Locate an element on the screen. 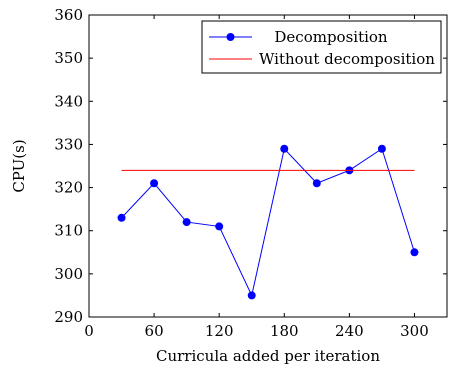  x-axis-label: Curricula added per iteration is located at coordinates (268, 356).